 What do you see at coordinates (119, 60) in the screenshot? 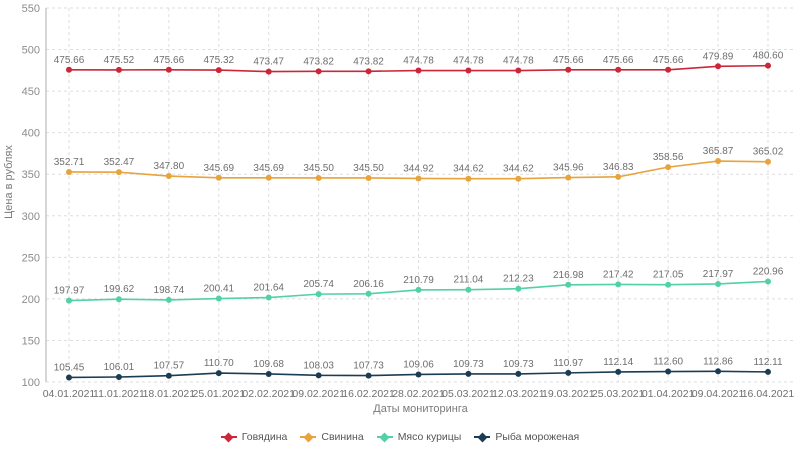
I see `data-point-label: 475.52` at bounding box center [119, 60].